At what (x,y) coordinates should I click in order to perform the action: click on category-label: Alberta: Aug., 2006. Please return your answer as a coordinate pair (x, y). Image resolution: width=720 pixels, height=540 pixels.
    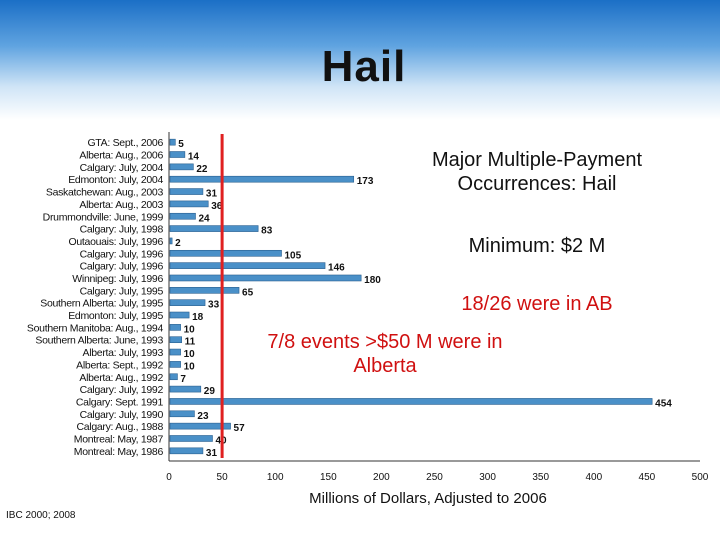
    Looking at the image, I should click on (121, 156).